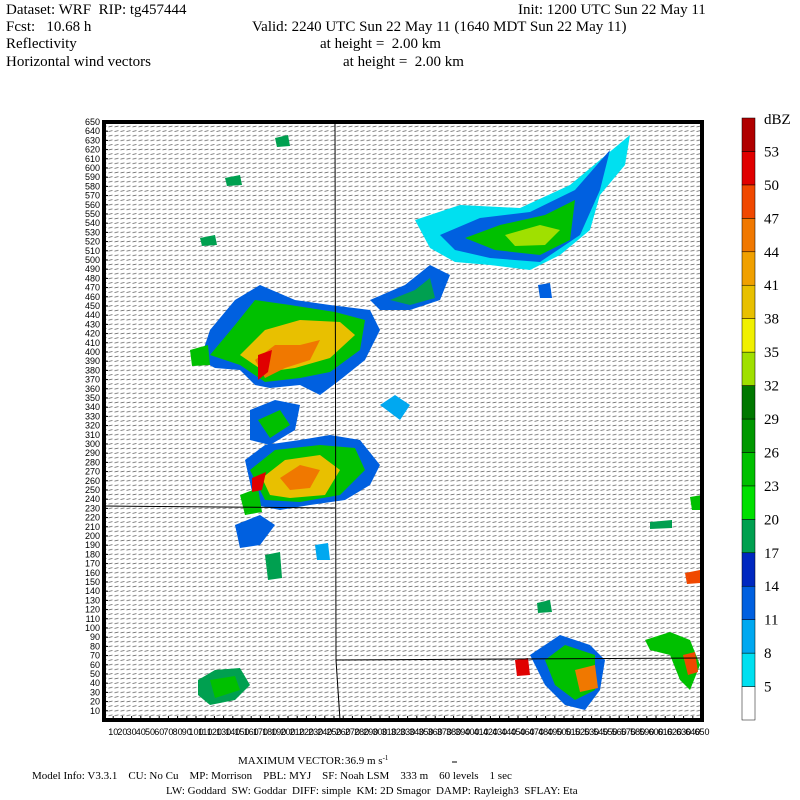 The height and width of the screenshot is (800, 800). I want to click on x-tick-label: 50, so click(150, 732).